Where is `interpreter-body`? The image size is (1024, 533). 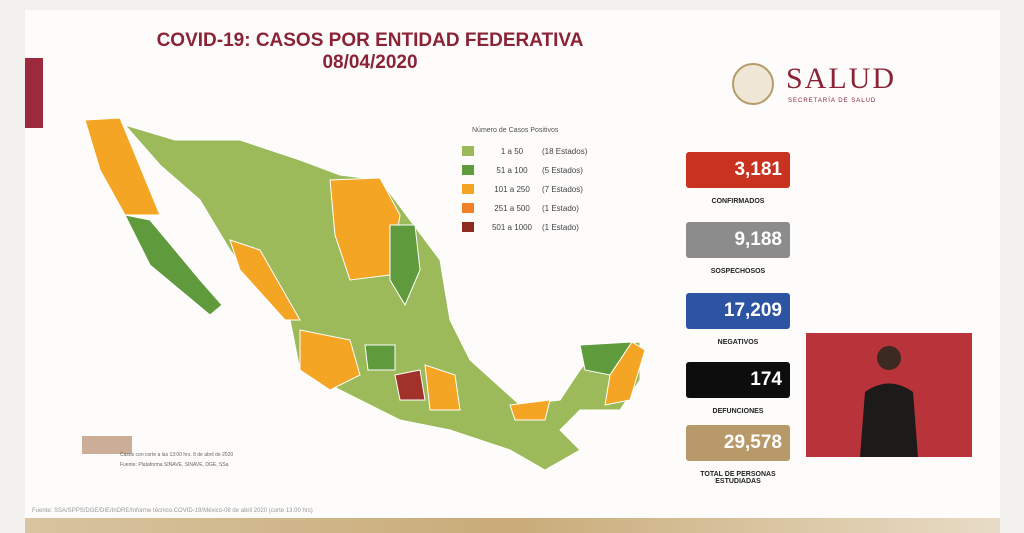
interpreter-body is located at coordinates (889, 420).